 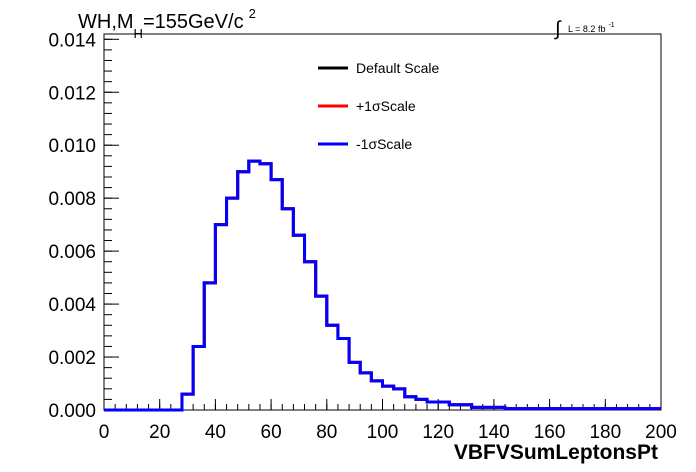 I want to click on x-tick-label: 160, so click(x=550, y=432).